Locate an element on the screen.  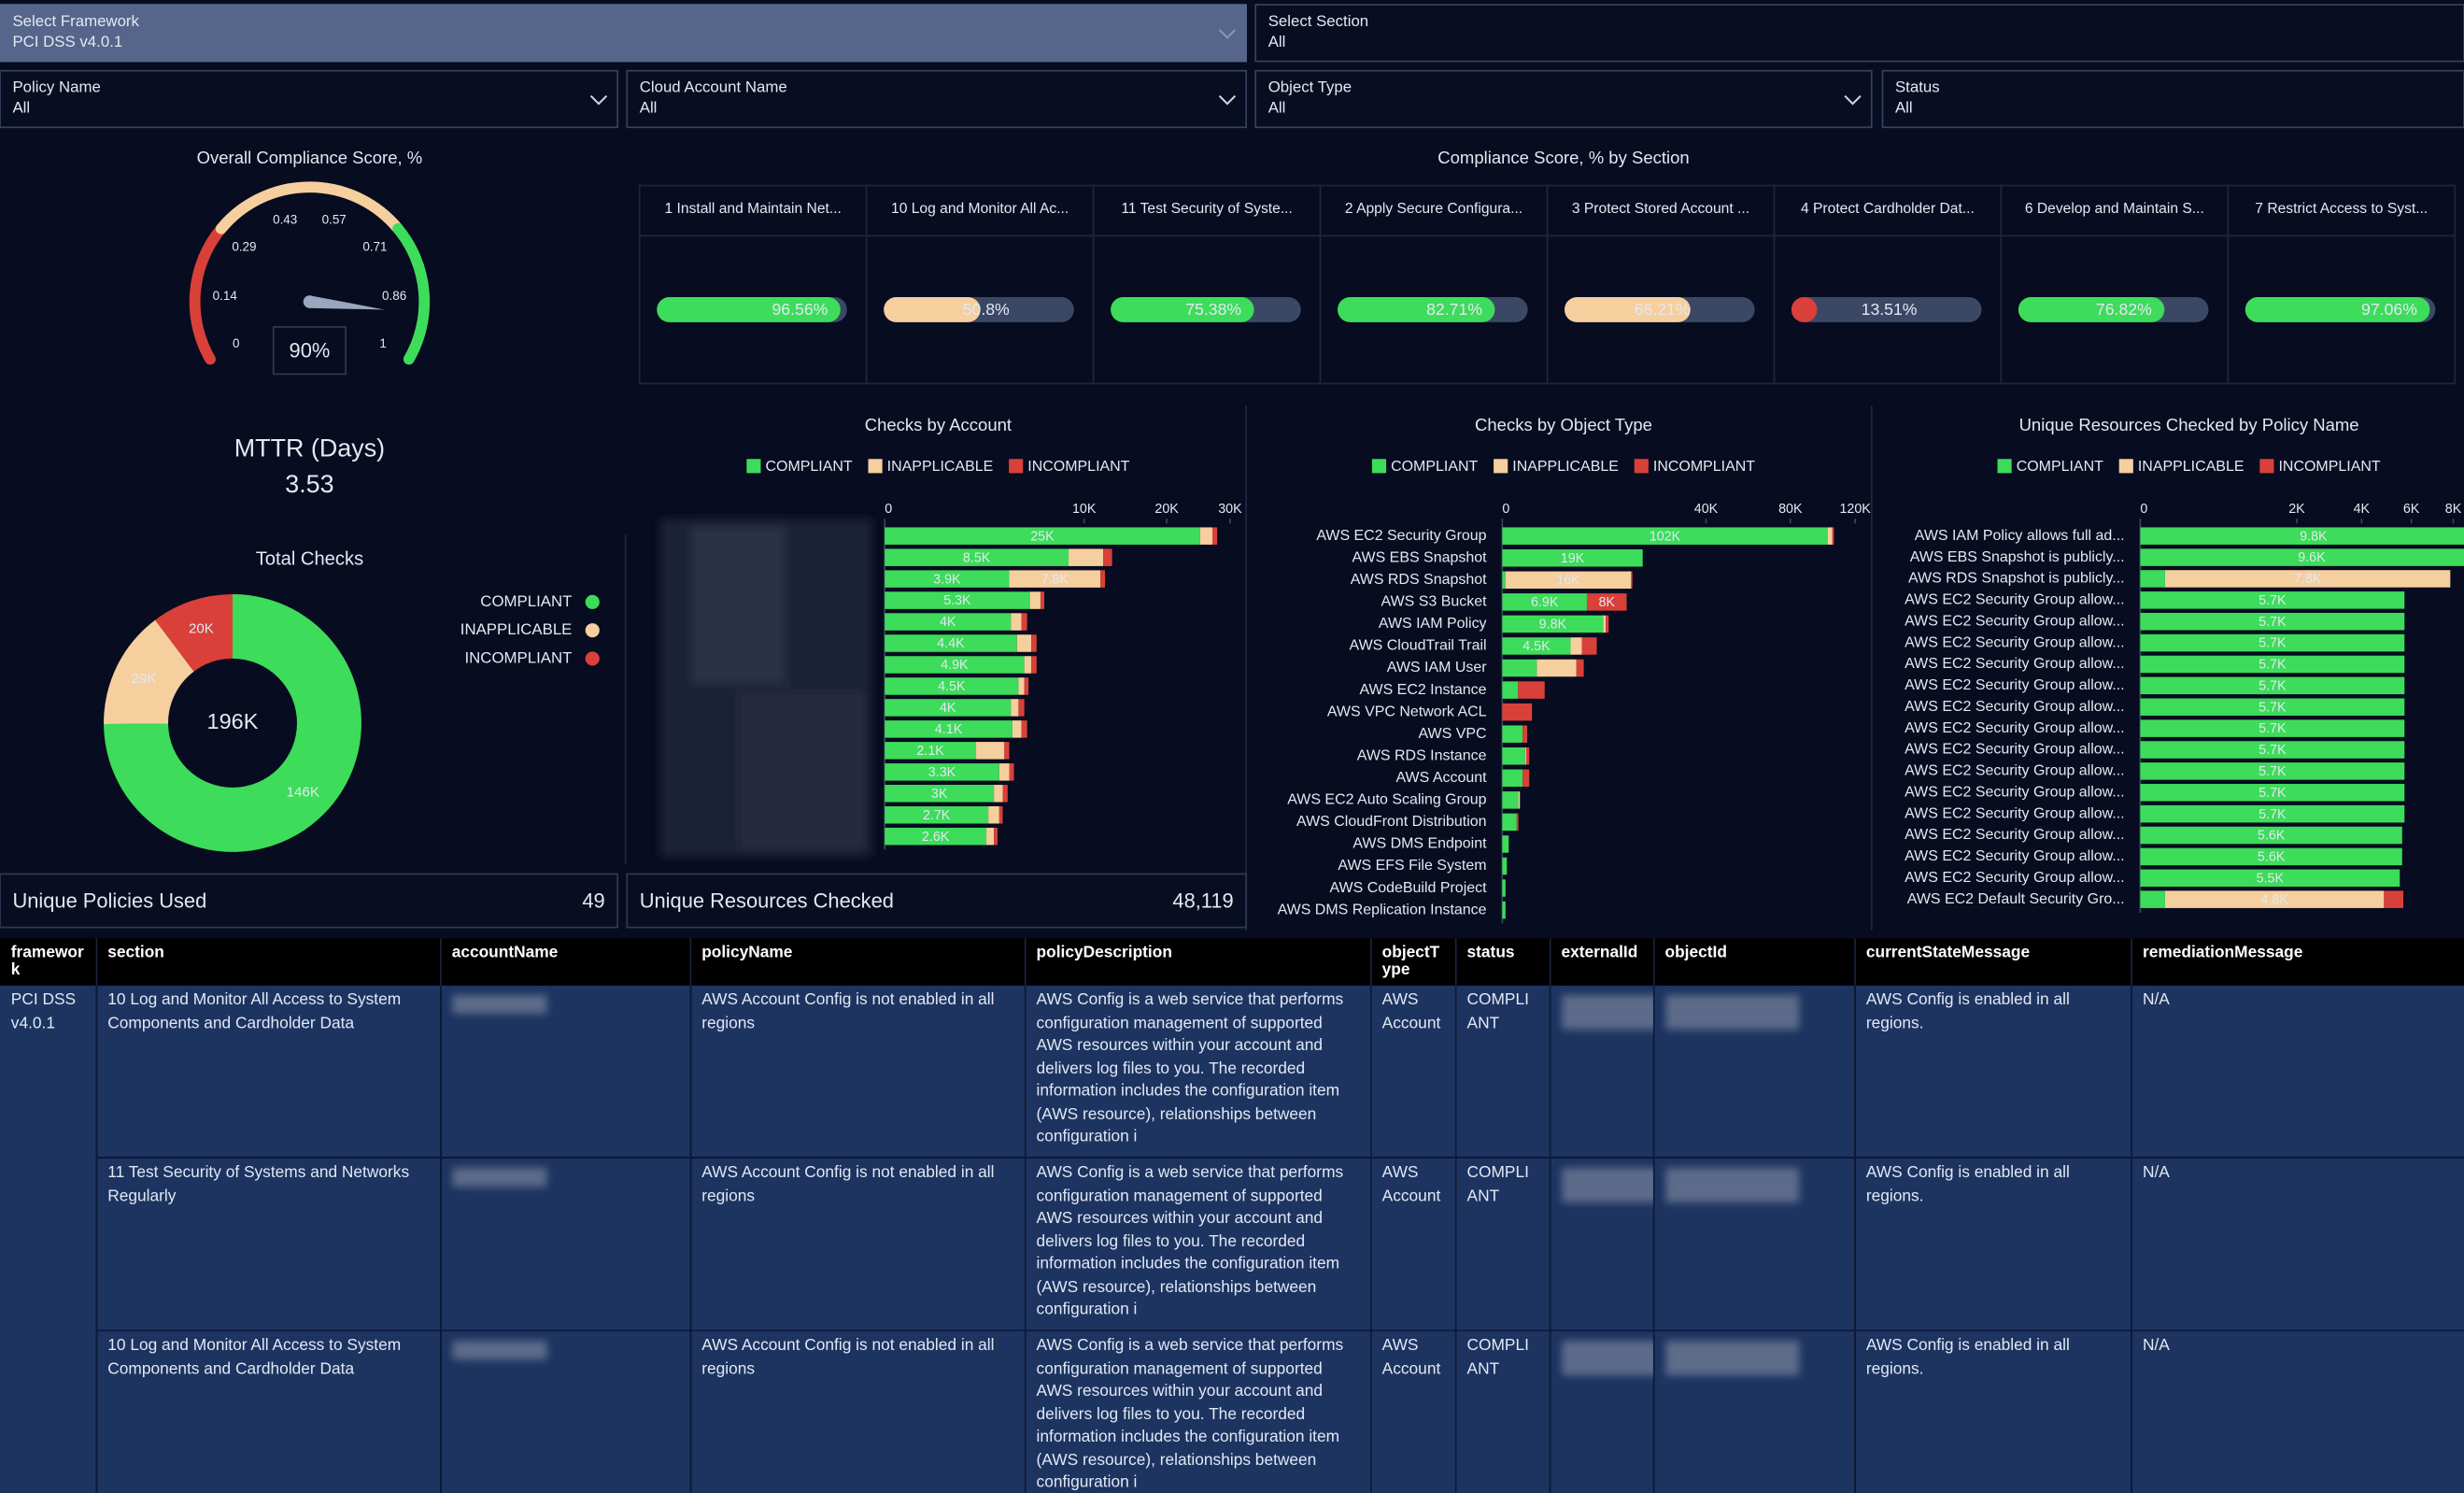
x-tick-label: 0 is located at coordinates (2144, 509).